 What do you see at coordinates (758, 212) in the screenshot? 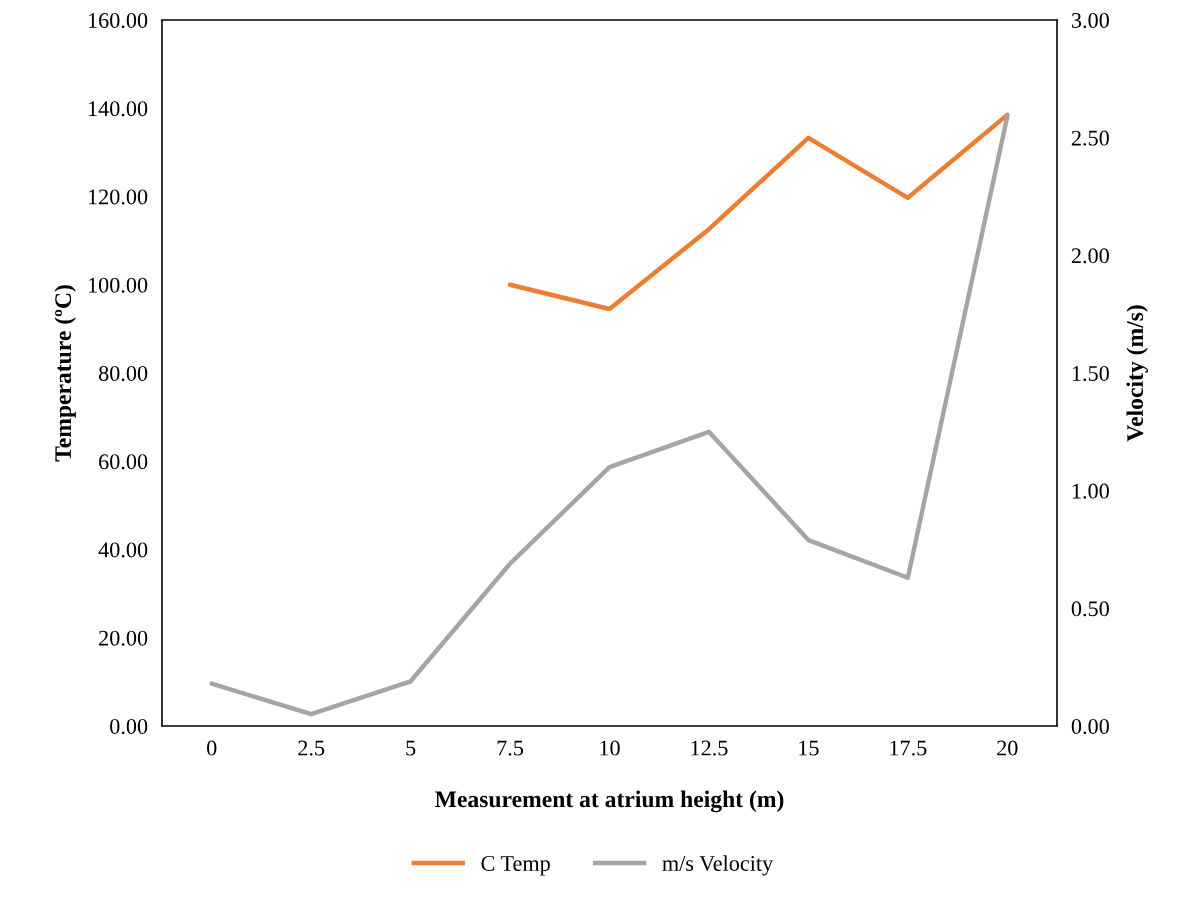
I see `line-series` at bounding box center [758, 212].